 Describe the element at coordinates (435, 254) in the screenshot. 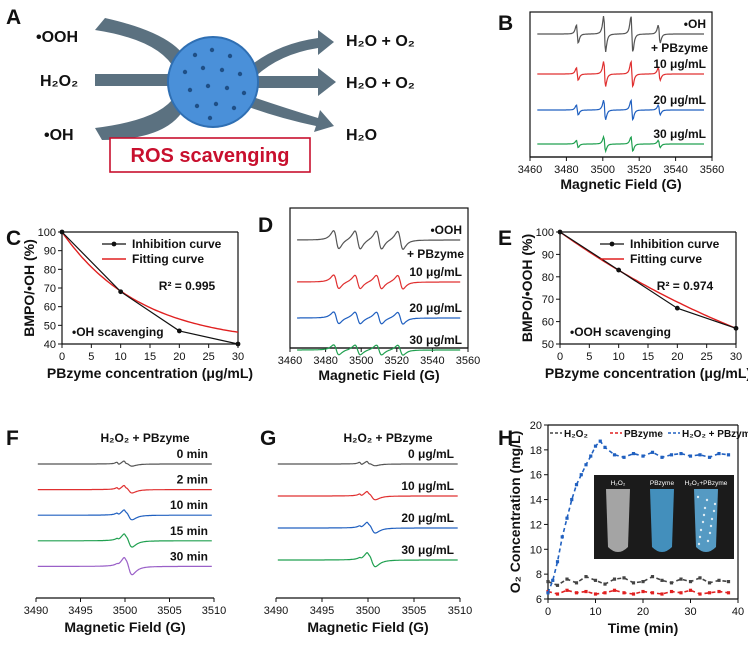

I see `annotation-pbzyme: + PBzyme` at that location.